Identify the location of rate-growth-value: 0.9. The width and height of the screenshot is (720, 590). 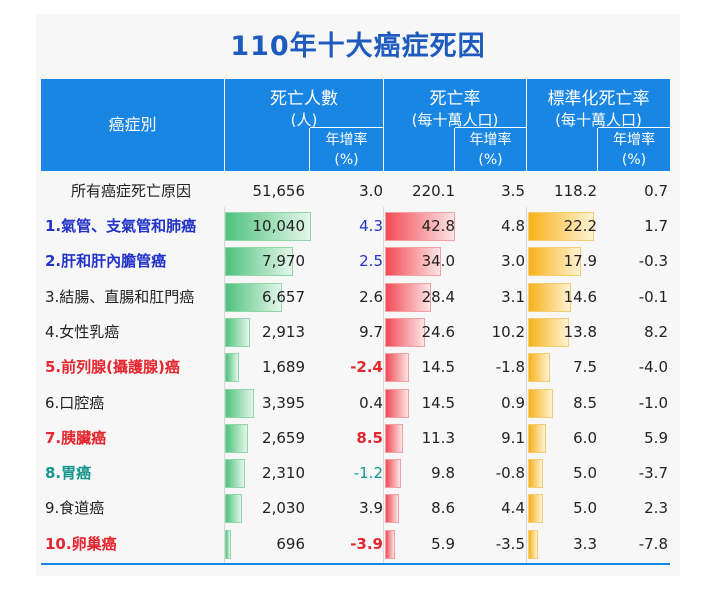
(513, 402).